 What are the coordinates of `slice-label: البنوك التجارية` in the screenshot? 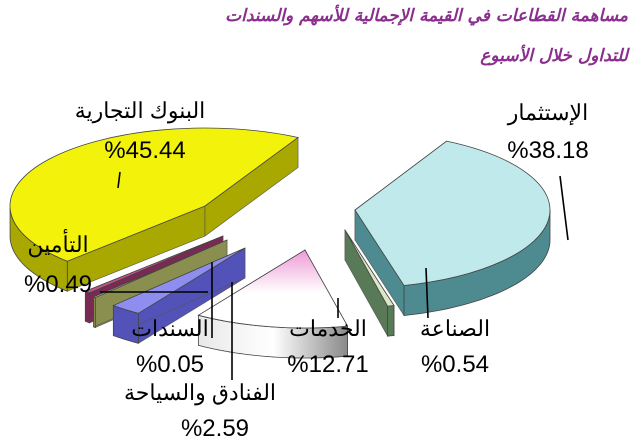 It's located at (140, 111).